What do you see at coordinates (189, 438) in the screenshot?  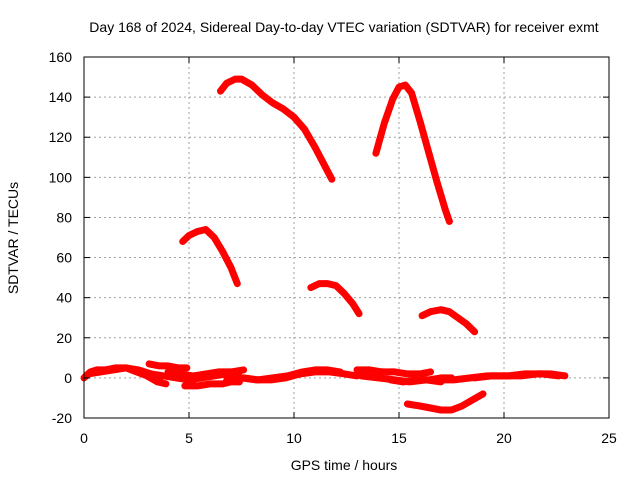 I see `x-tick-label: 5` at bounding box center [189, 438].